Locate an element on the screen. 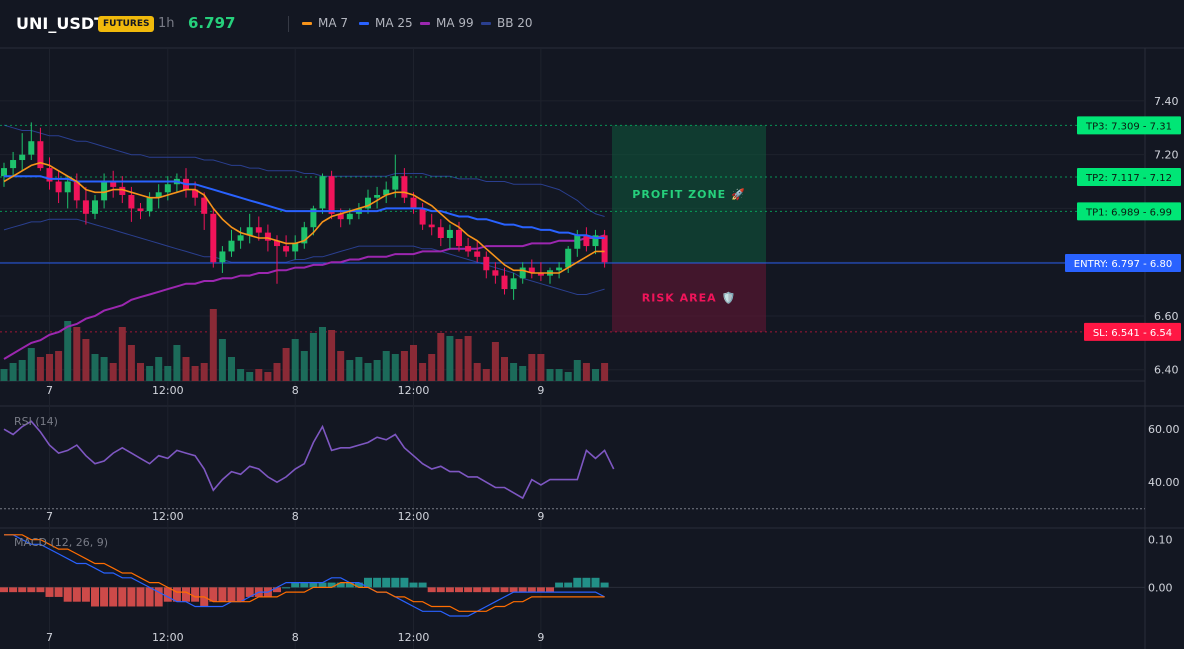 This screenshot has height=649, width=1184. ma7-line is located at coordinates (304, 217).